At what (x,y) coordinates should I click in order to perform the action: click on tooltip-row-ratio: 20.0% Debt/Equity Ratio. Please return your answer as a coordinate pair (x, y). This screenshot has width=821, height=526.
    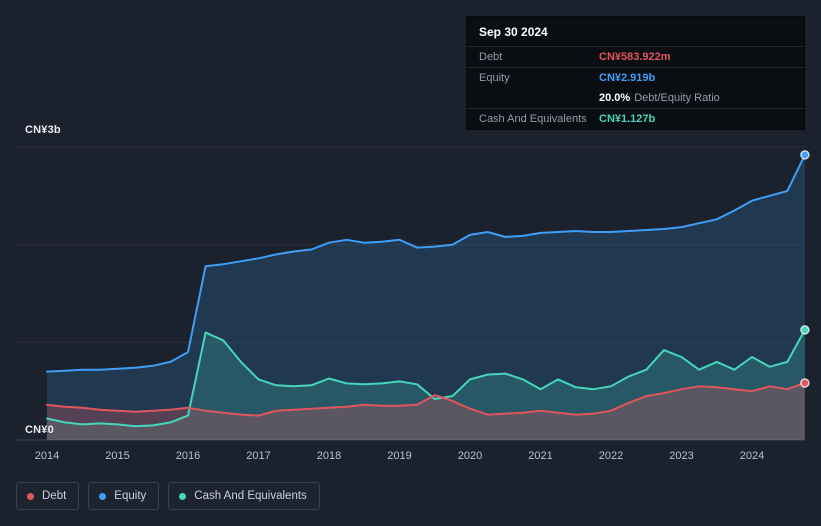
    Looking at the image, I should click on (635, 98).